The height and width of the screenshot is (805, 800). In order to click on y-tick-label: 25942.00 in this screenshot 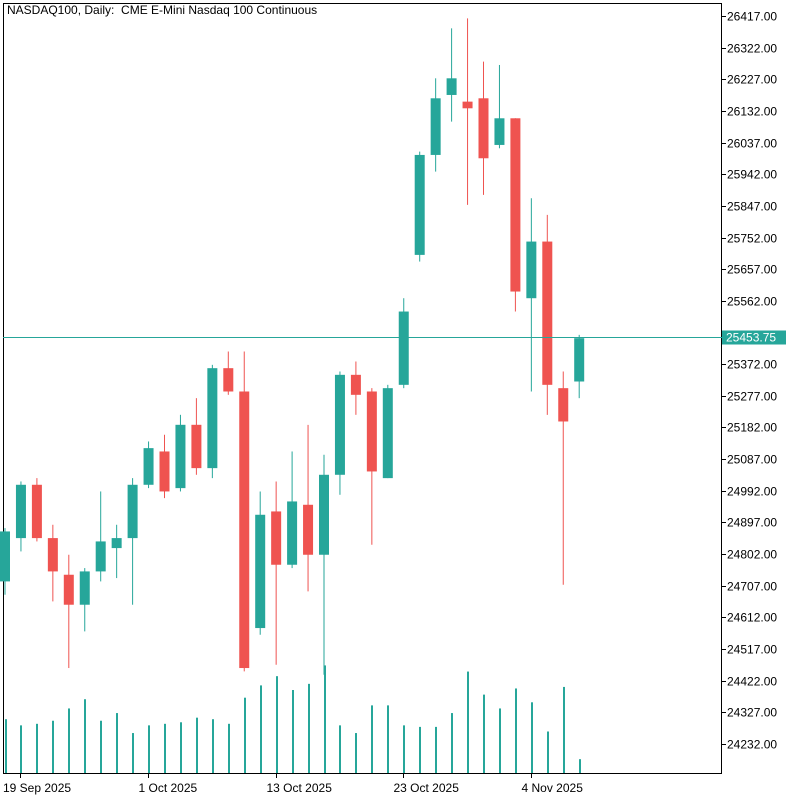, I will do `click(752, 175)`.